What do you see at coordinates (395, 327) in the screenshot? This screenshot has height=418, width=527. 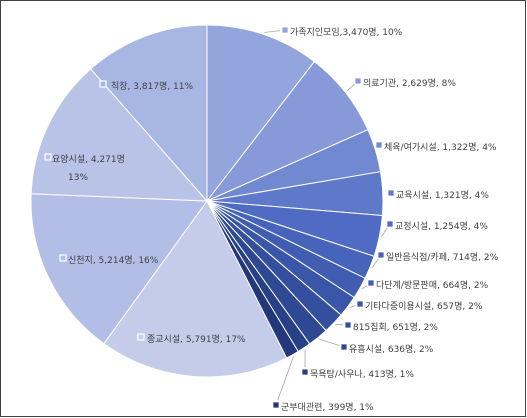 I see `data-label: 815집회, 651명, 2%` at bounding box center [395, 327].